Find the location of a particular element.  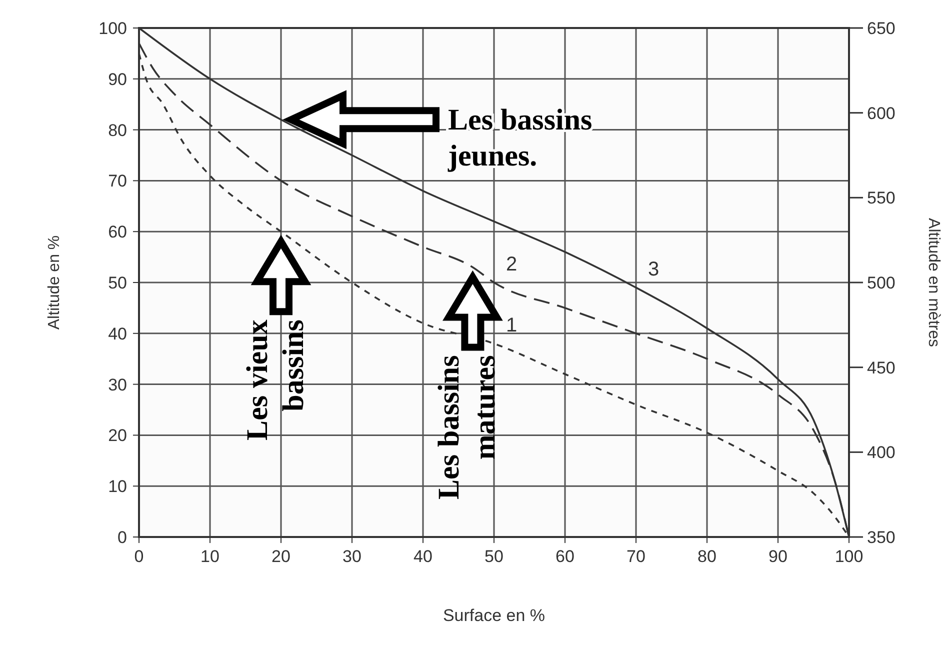

x-tick-label: 100 is located at coordinates (849, 556).